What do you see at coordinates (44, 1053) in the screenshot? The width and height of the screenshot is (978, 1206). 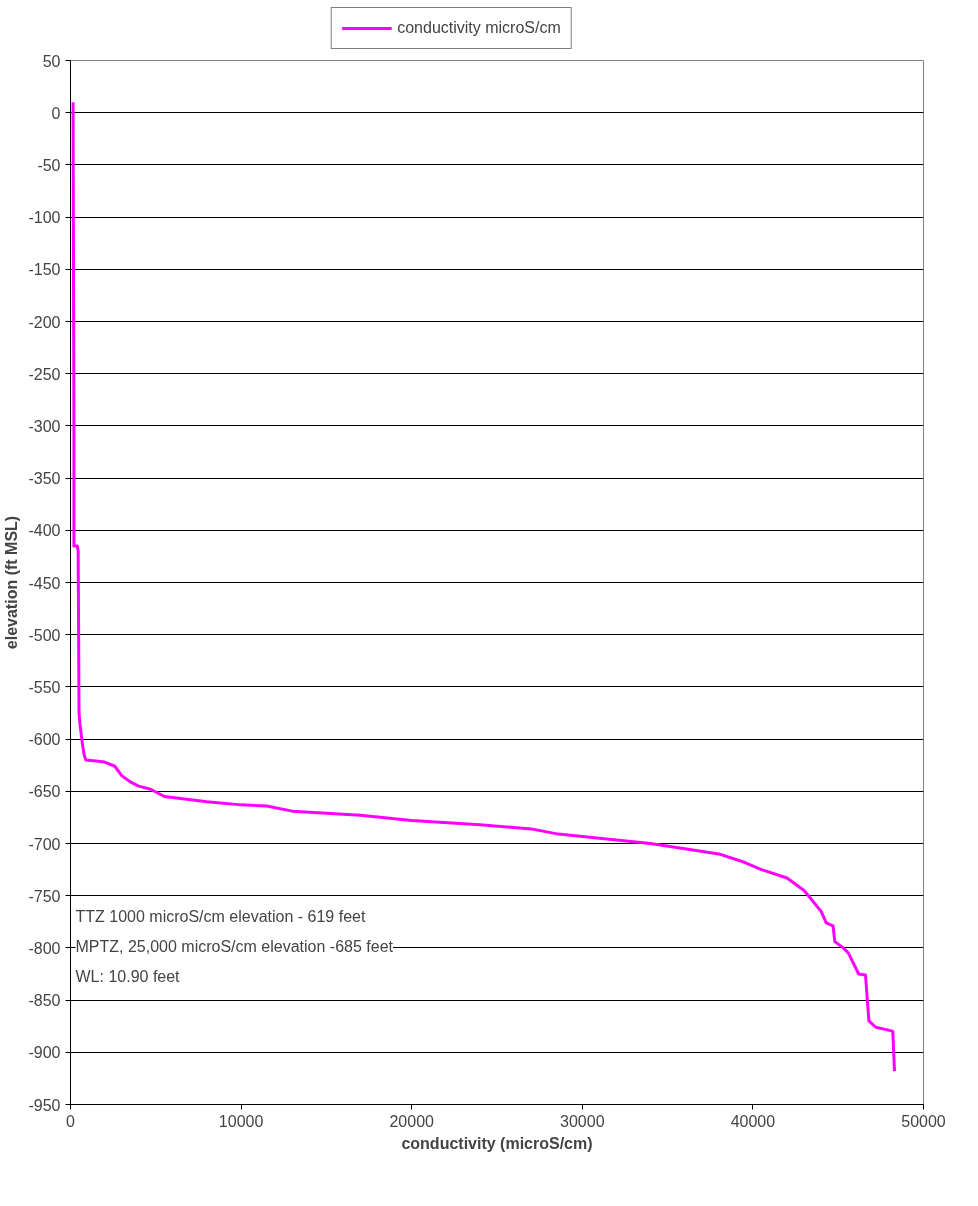 I see `y-tick-label: -900` at bounding box center [44, 1053].